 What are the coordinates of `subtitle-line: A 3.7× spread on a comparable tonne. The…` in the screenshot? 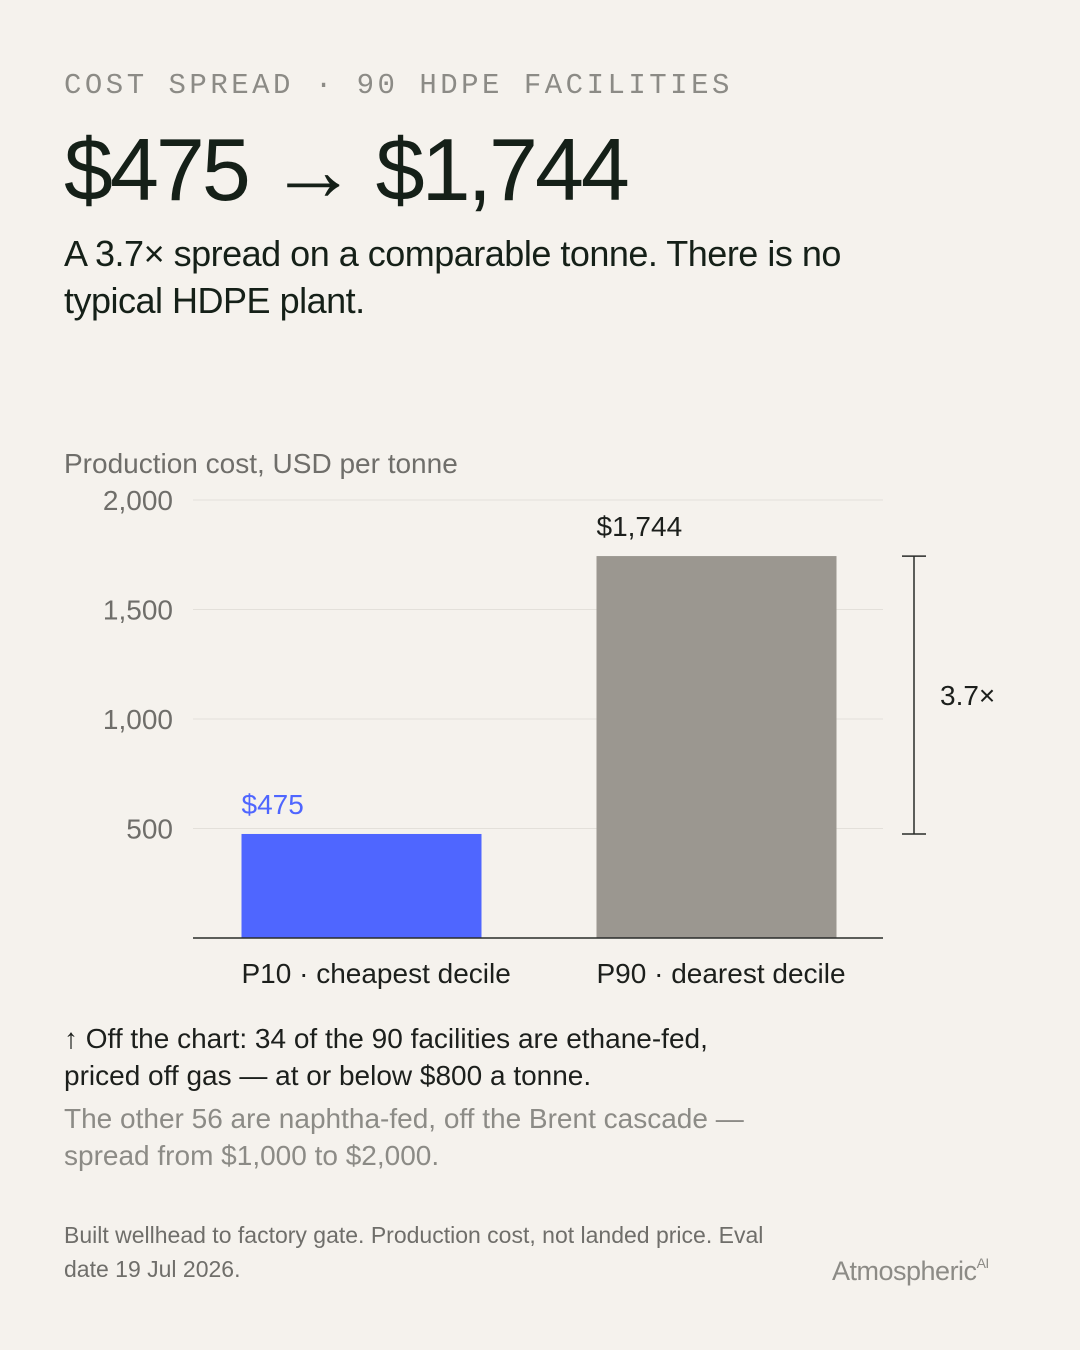 It's located at (452, 253).